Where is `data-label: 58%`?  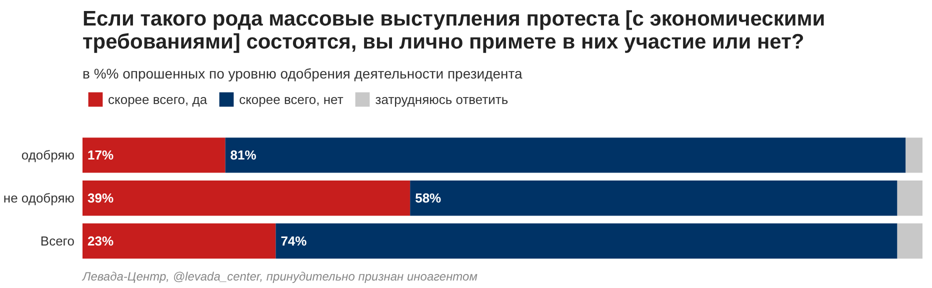 data-label: 58% is located at coordinates (428, 198).